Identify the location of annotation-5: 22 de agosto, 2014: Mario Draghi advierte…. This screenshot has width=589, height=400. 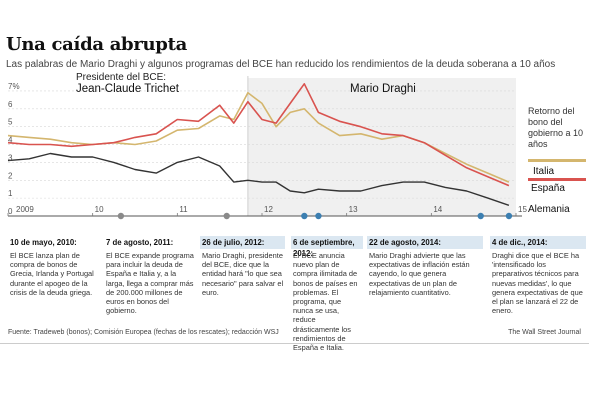
(425, 266).